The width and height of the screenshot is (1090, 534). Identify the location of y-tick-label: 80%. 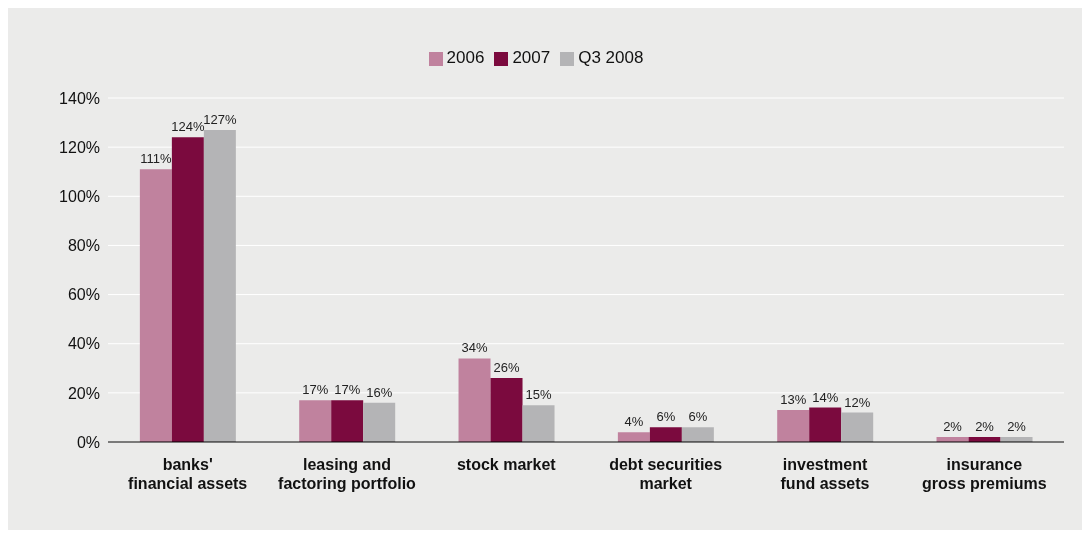
(83, 246).